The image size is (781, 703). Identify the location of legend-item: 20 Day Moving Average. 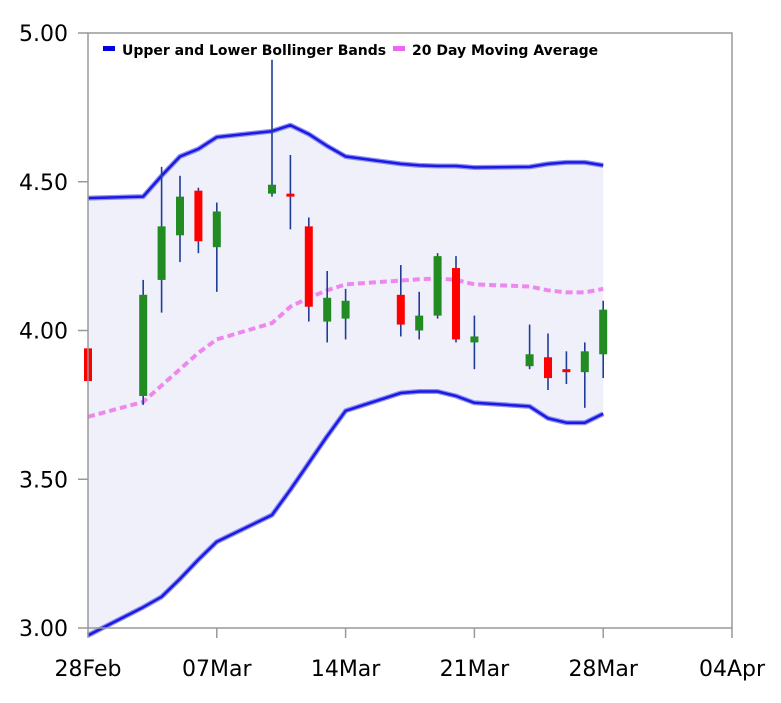
(495, 51).